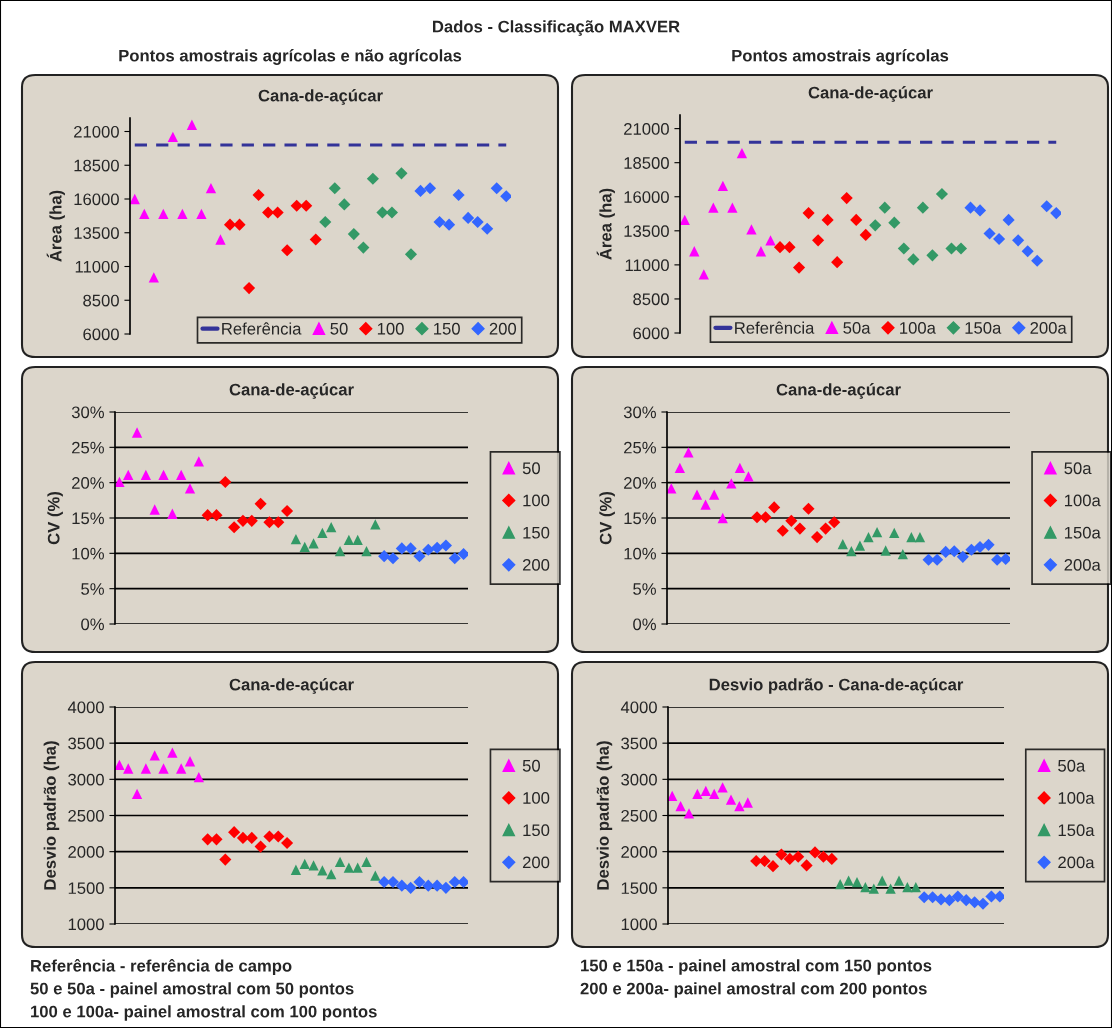 This screenshot has height=1028, width=1112. I want to click on legend-label: 100, so click(390, 328).